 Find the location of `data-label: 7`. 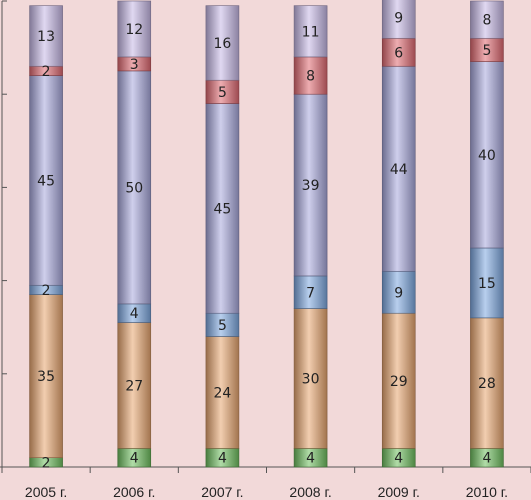

data-label: 7 is located at coordinates (310, 293).